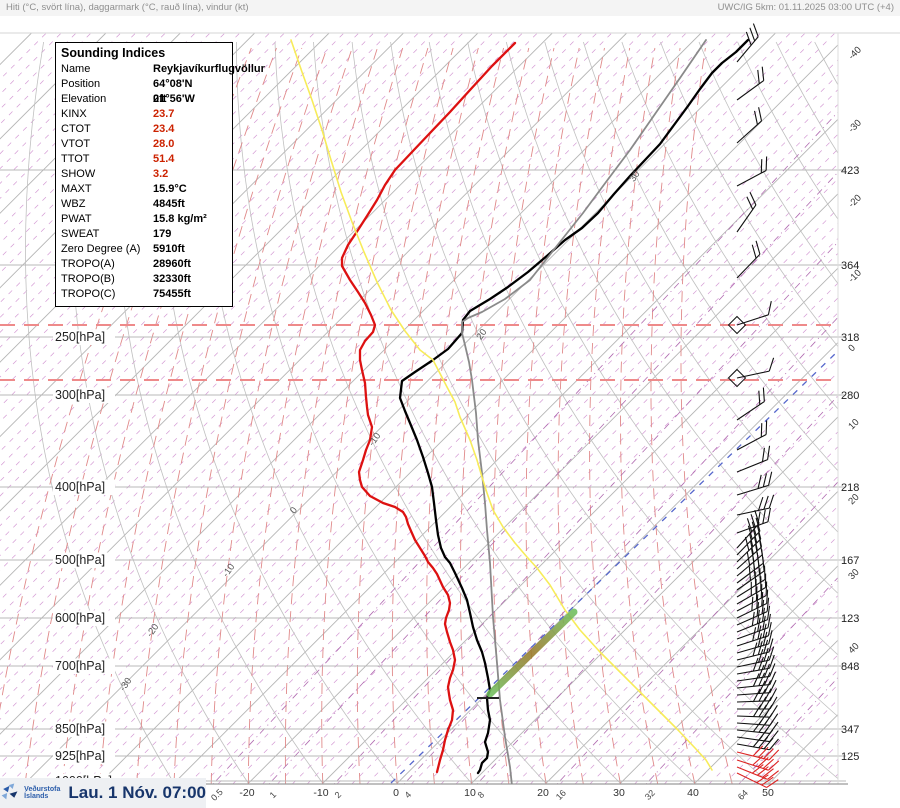  What do you see at coordinates (9, 791) in the screenshot?
I see `vedurstofa-logo` at bounding box center [9, 791].